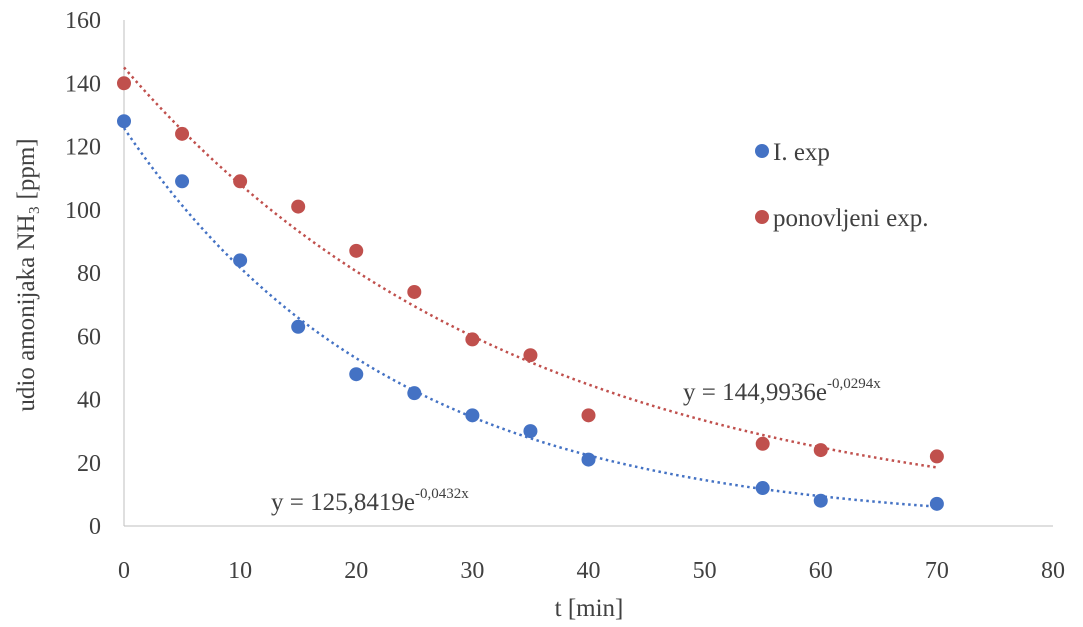 Image resolution: width=1083 pixels, height=627 pixels. What do you see at coordinates (124, 571) in the screenshot?
I see `x-tick-label: 0` at bounding box center [124, 571].